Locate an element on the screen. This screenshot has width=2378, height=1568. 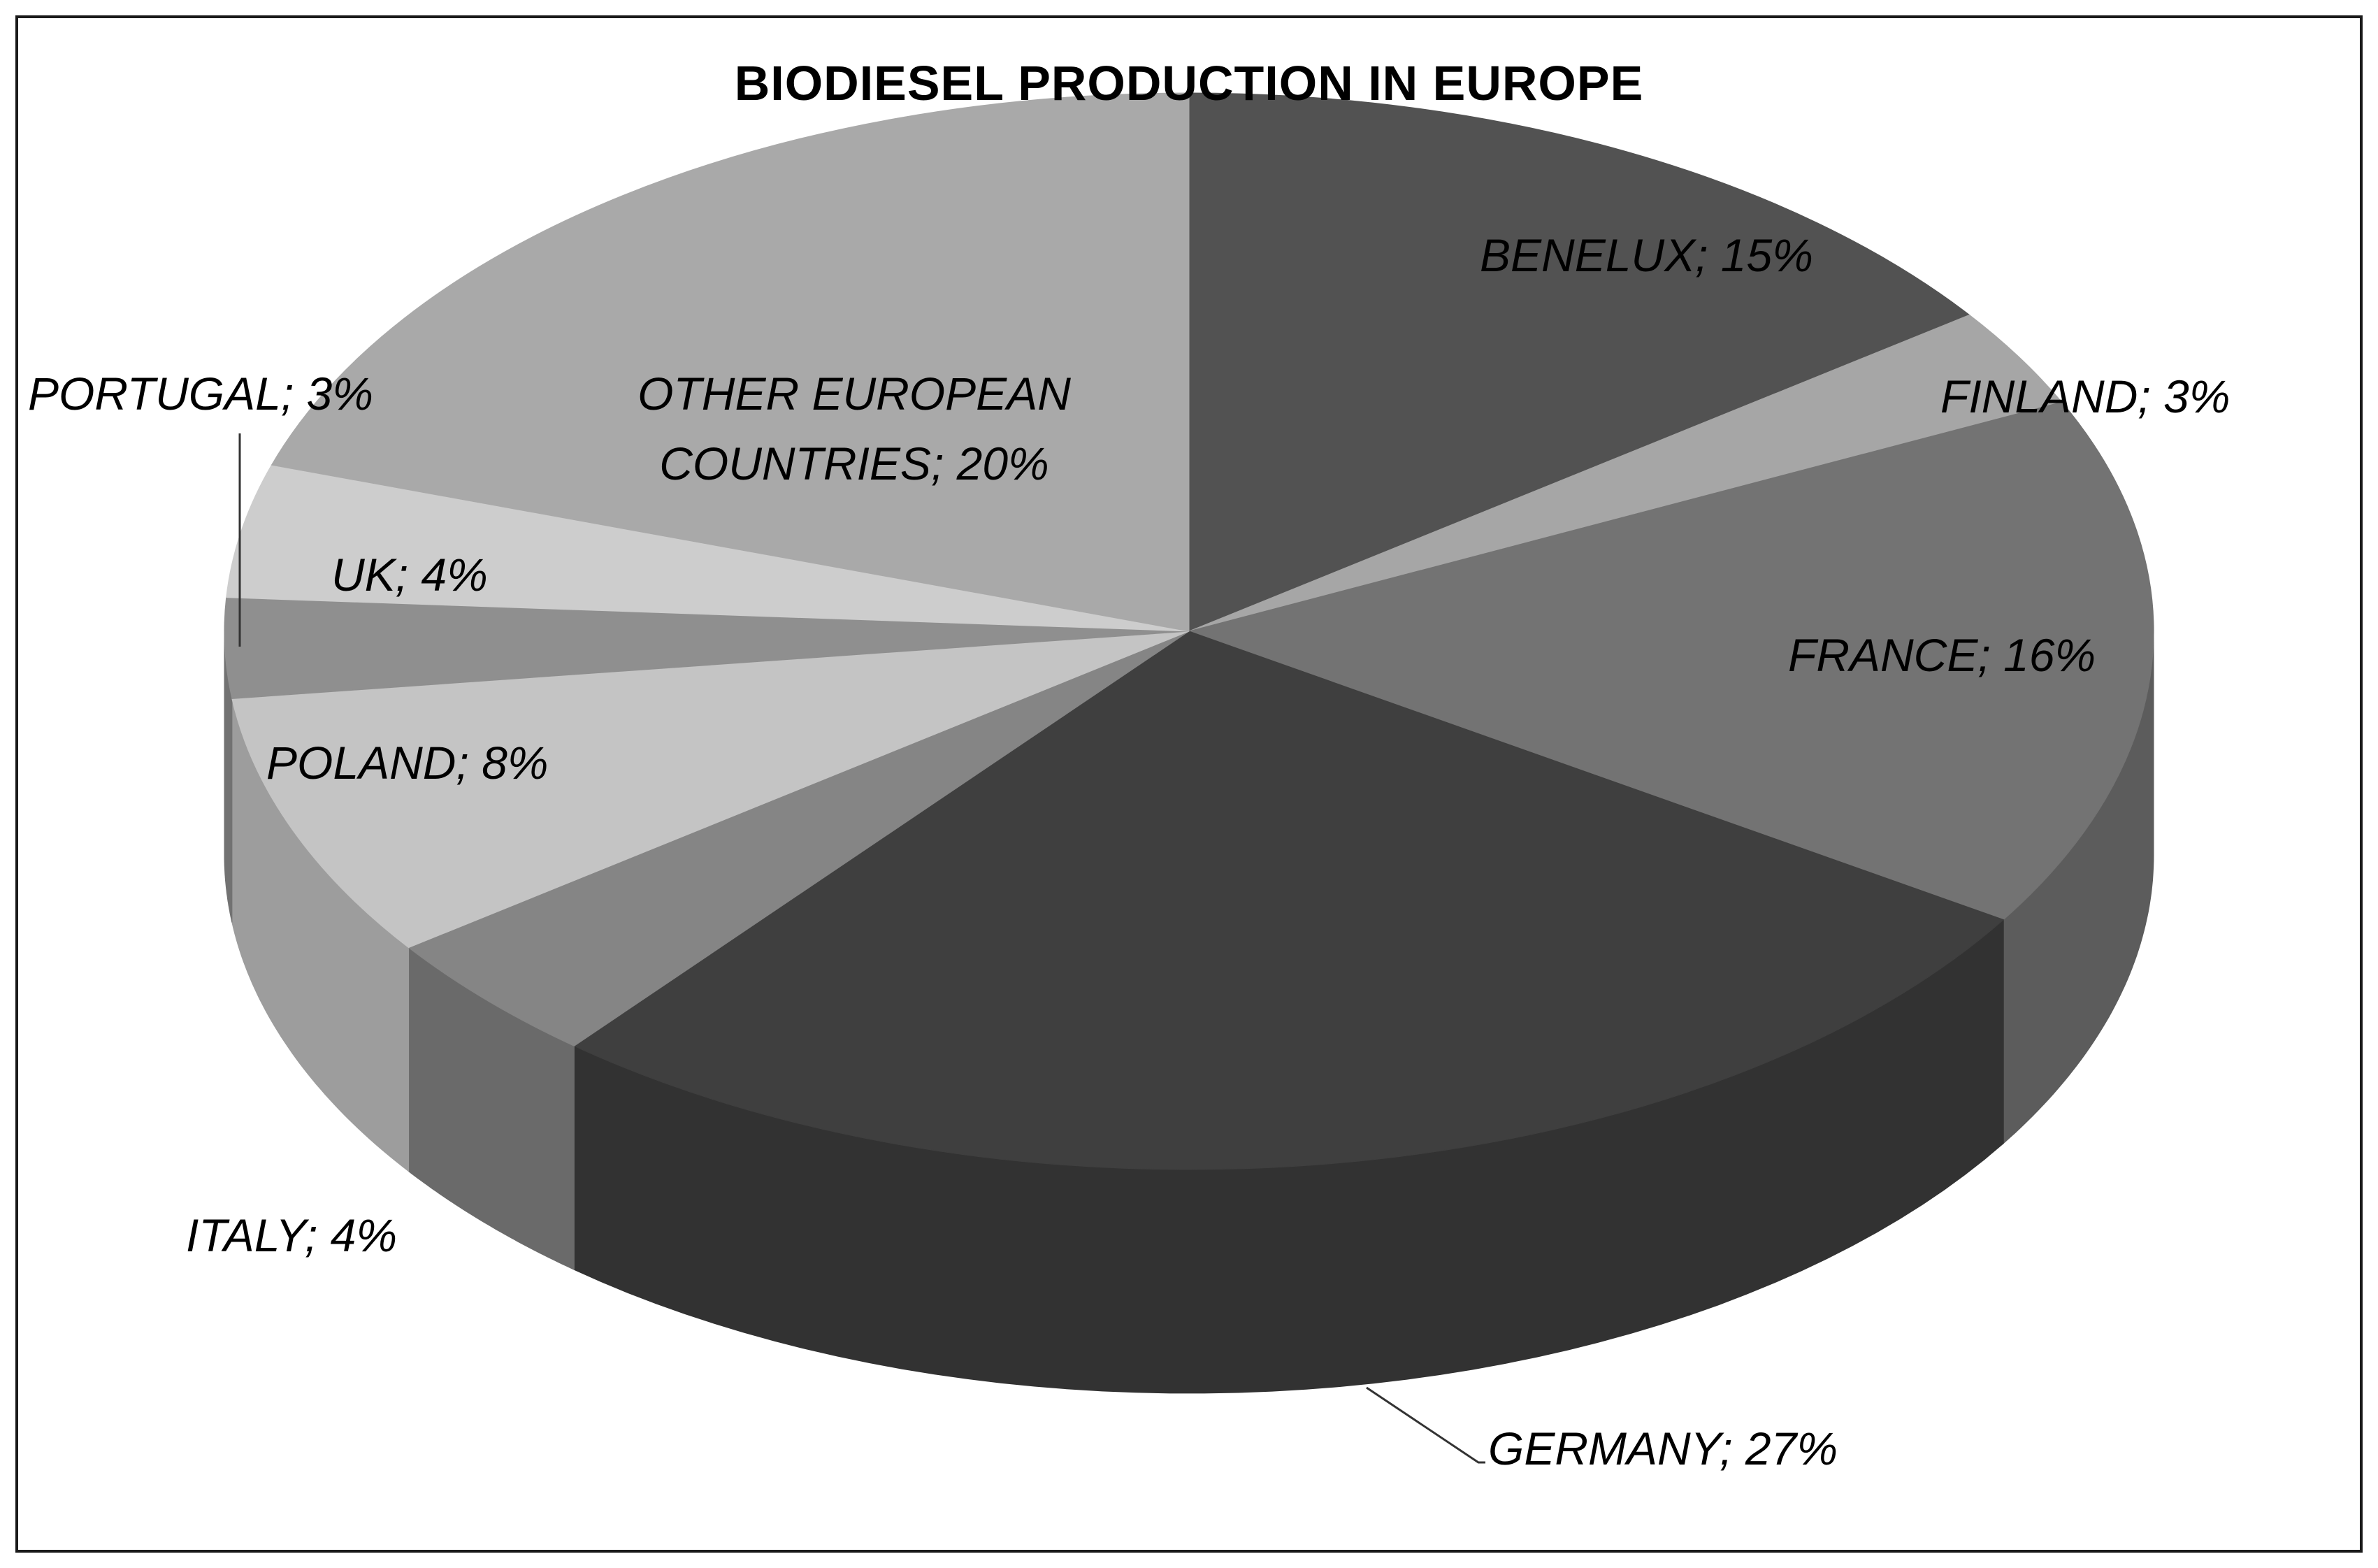
leader-line-germany is located at coordinates (1426, 1425).